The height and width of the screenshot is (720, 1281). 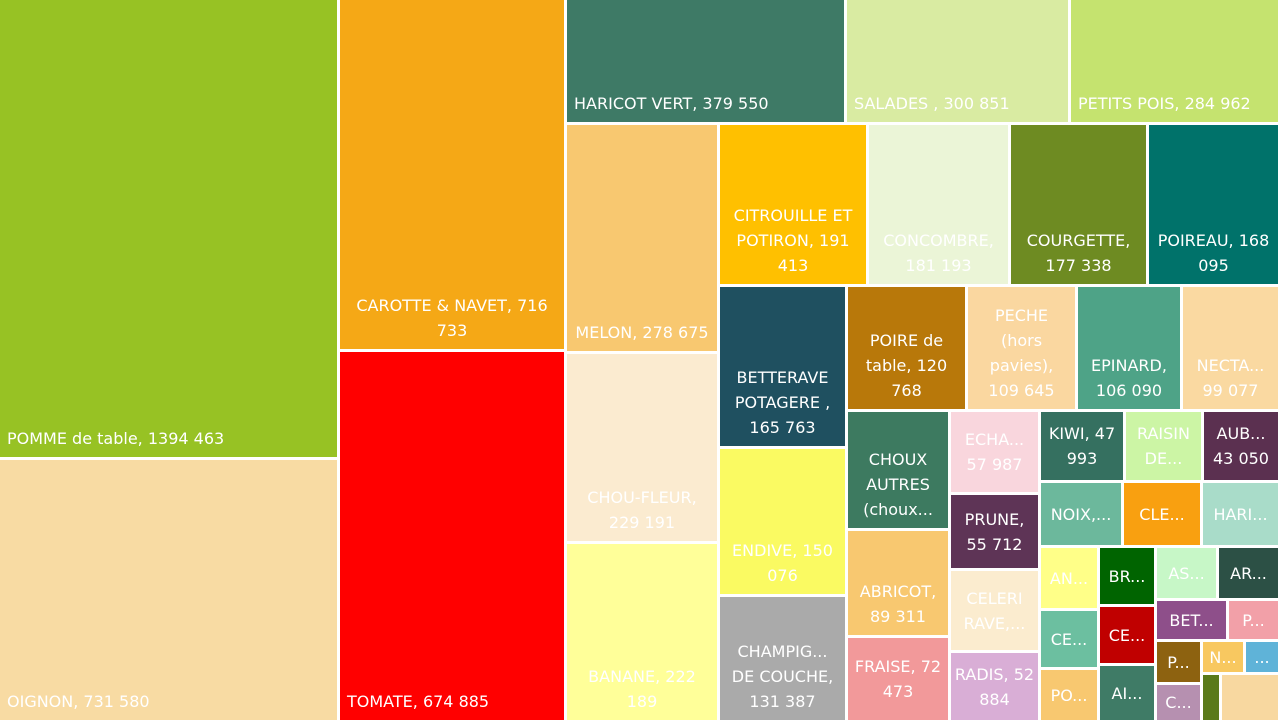 I want to click on tile-label: FRAISE, 72 473, so click(x=898, y=679).